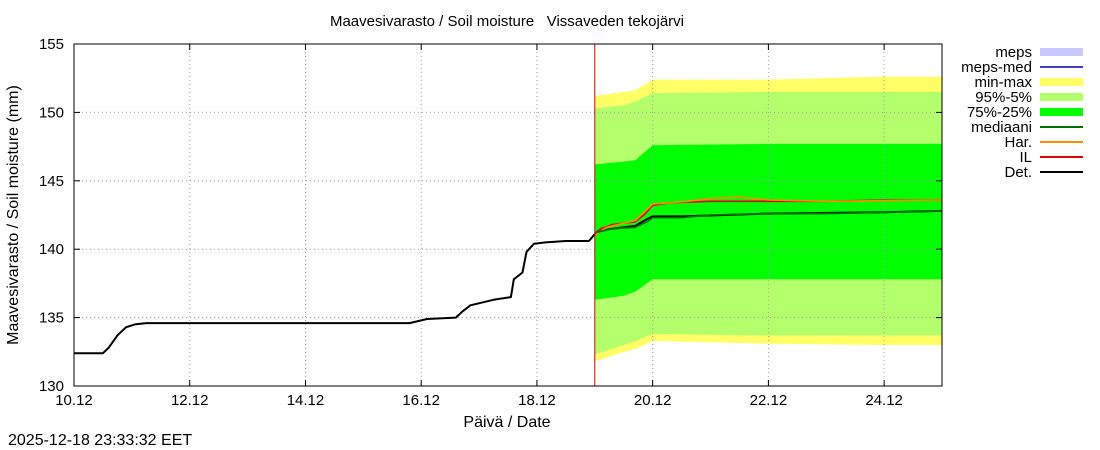 The image size is (1100, 450). What do you see at coordinates (1018, 142) in the screenshot?
I see `legend-label-har: Har.` at bounding box center [1018, 142].